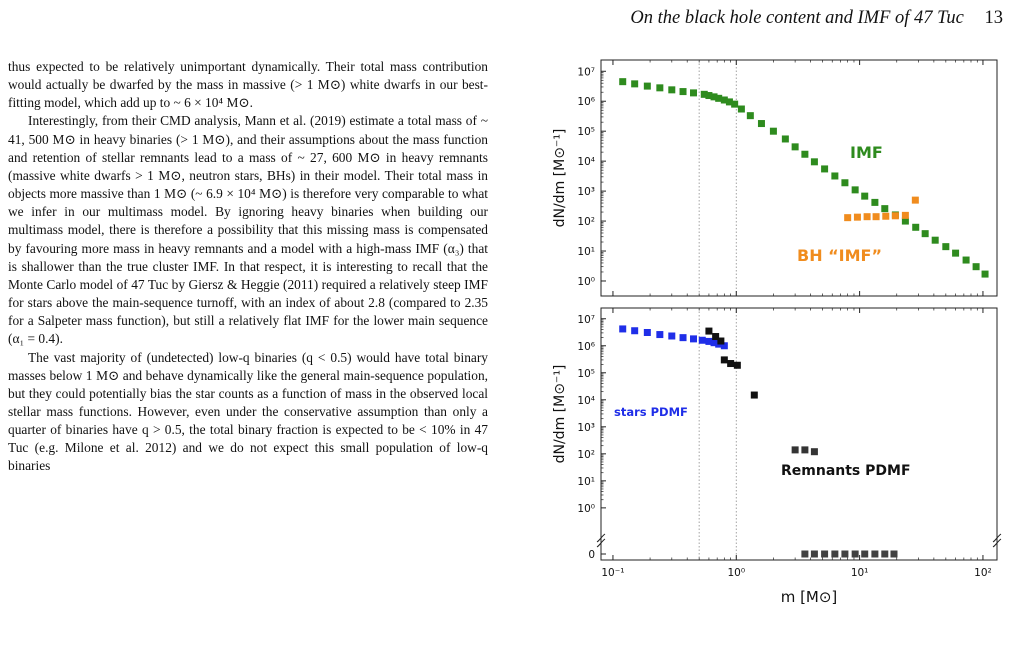 The image size is (1015, 656). What do you see at coordinates (846, 471) in the screenshot?
I see `remnants-pdmf-annotation: Remnants PDMF` at bounding box center [846, 471].